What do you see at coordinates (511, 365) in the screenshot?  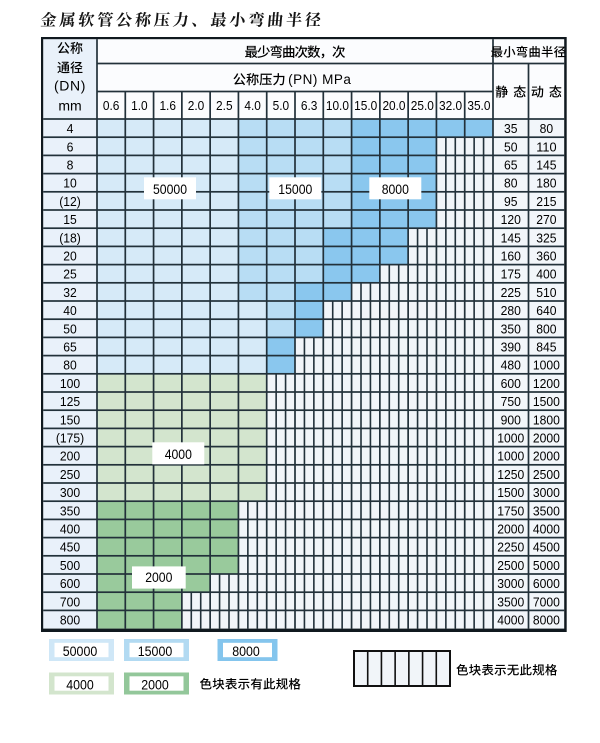 I see `svg-text: 480` at bounding box center [511, 365].